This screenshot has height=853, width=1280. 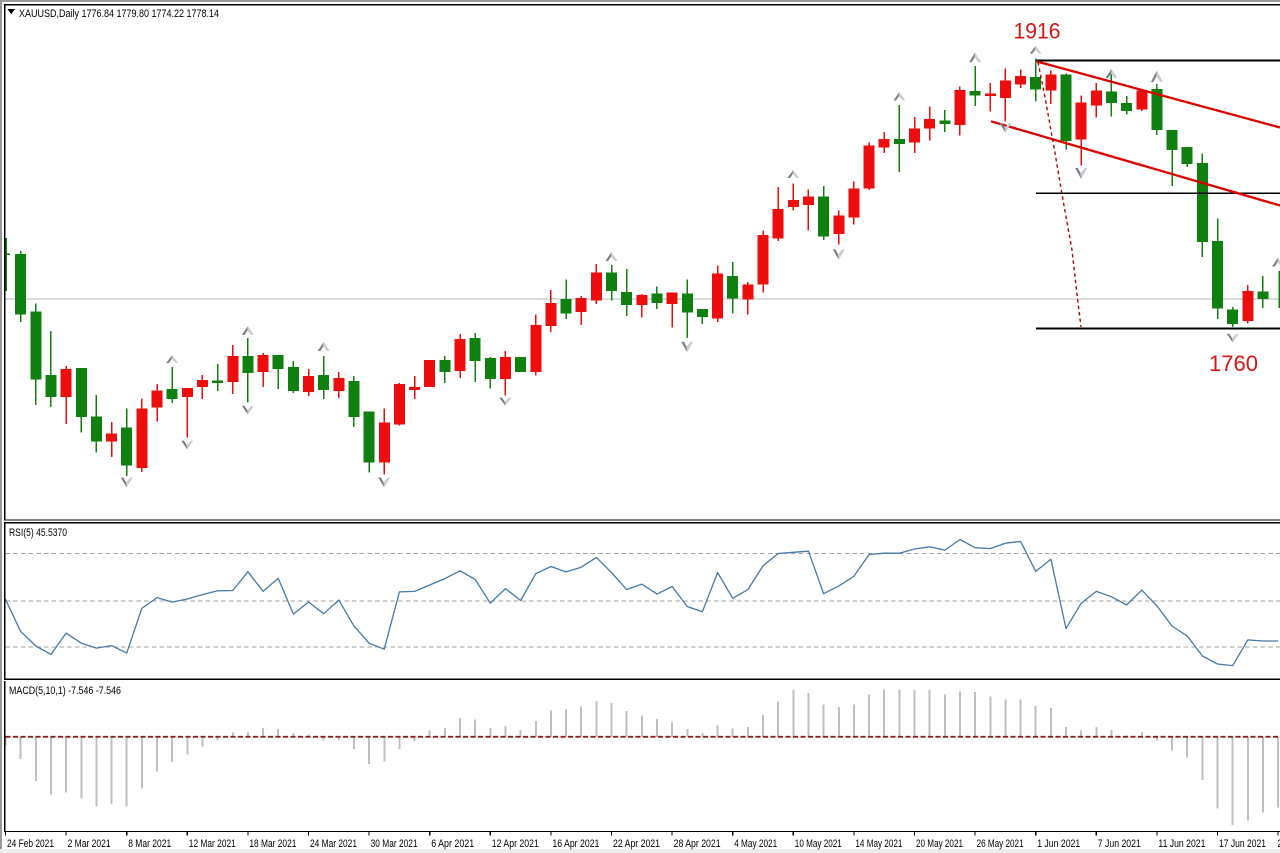 What do you see at coordinates (878, 844) in the screenshot?
I see `svg-text: 14 May 2021` at bounding box center [878, 844].